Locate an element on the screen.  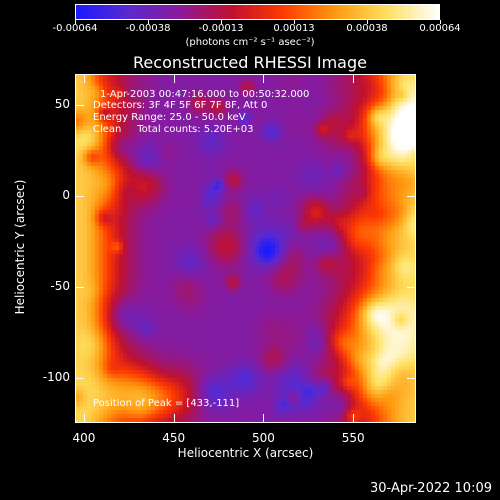
colorbar-tick-label: -0.00064 is located at coordinates (75, 28).